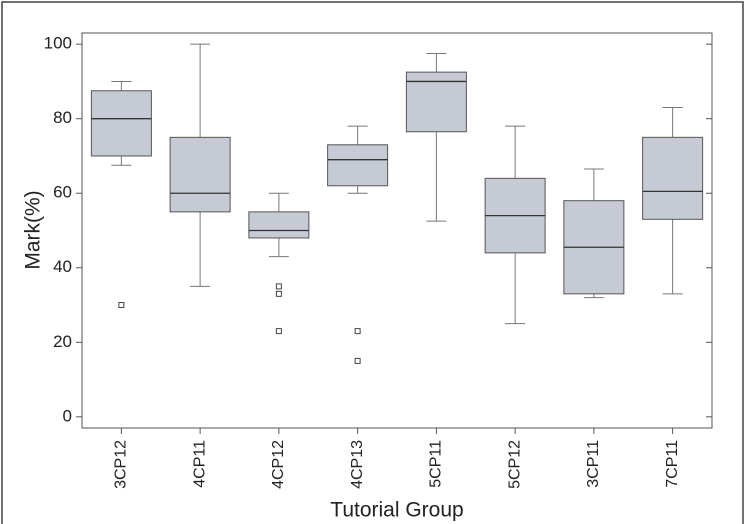  What do you see at coordinates (62, 341) in the screenshot?
I see `y-tick-label: 20` at bounding box center [62, 341].